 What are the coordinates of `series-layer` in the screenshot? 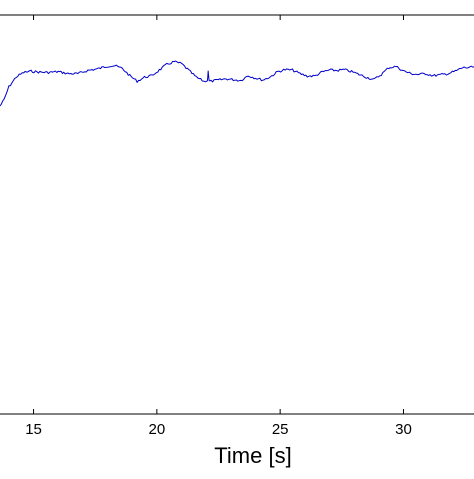 It's located at (237, 83).